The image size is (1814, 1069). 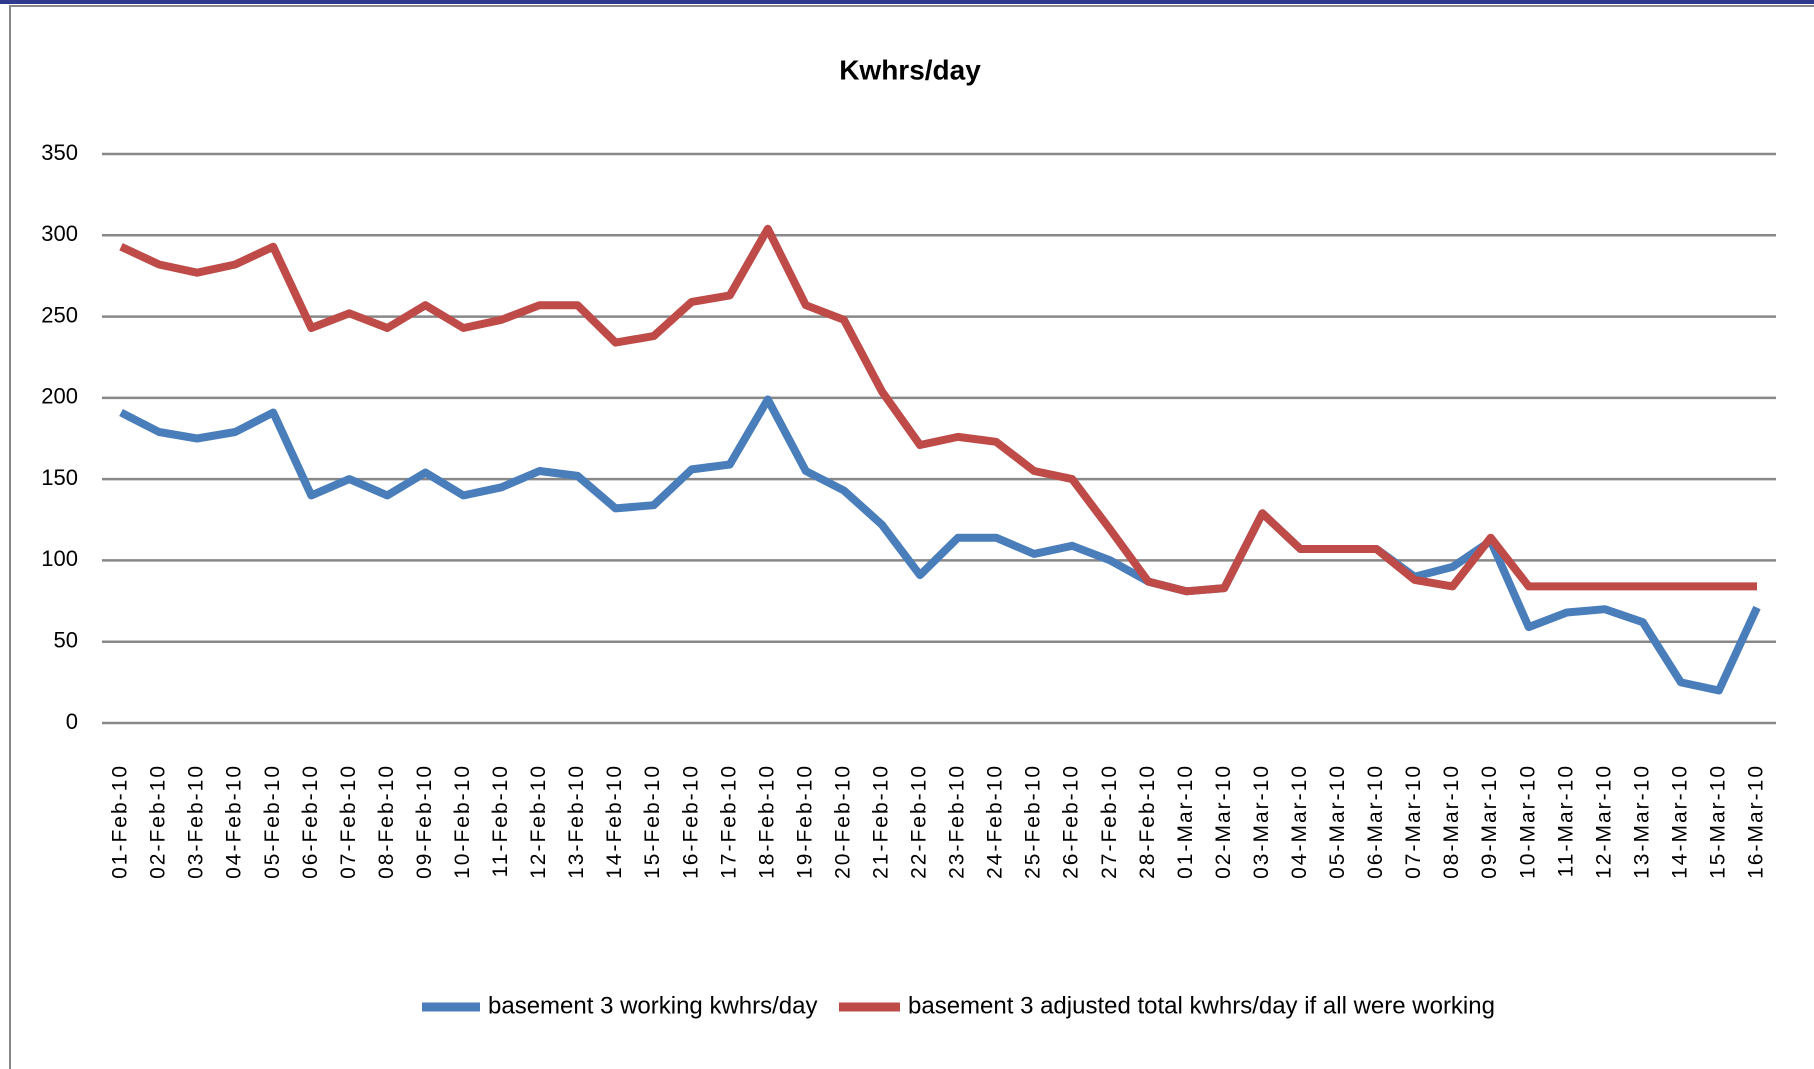 What do you see at coordinates (690, 821) in the screenshot?
I see `x-tick-label: 16-Feb-10` at bounding box center [690, 821].